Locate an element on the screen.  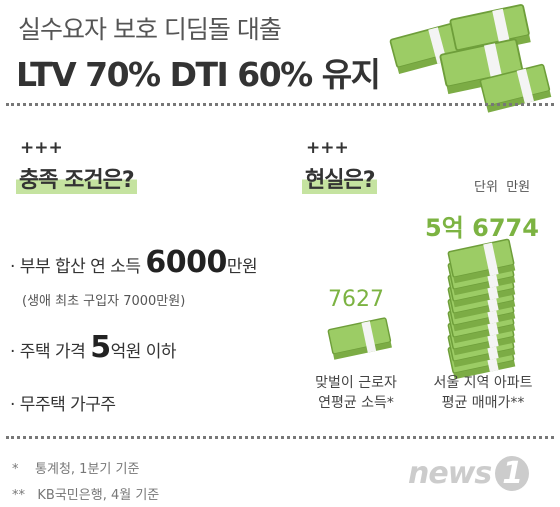
logo-word: news is located at coordinates (450, 473).